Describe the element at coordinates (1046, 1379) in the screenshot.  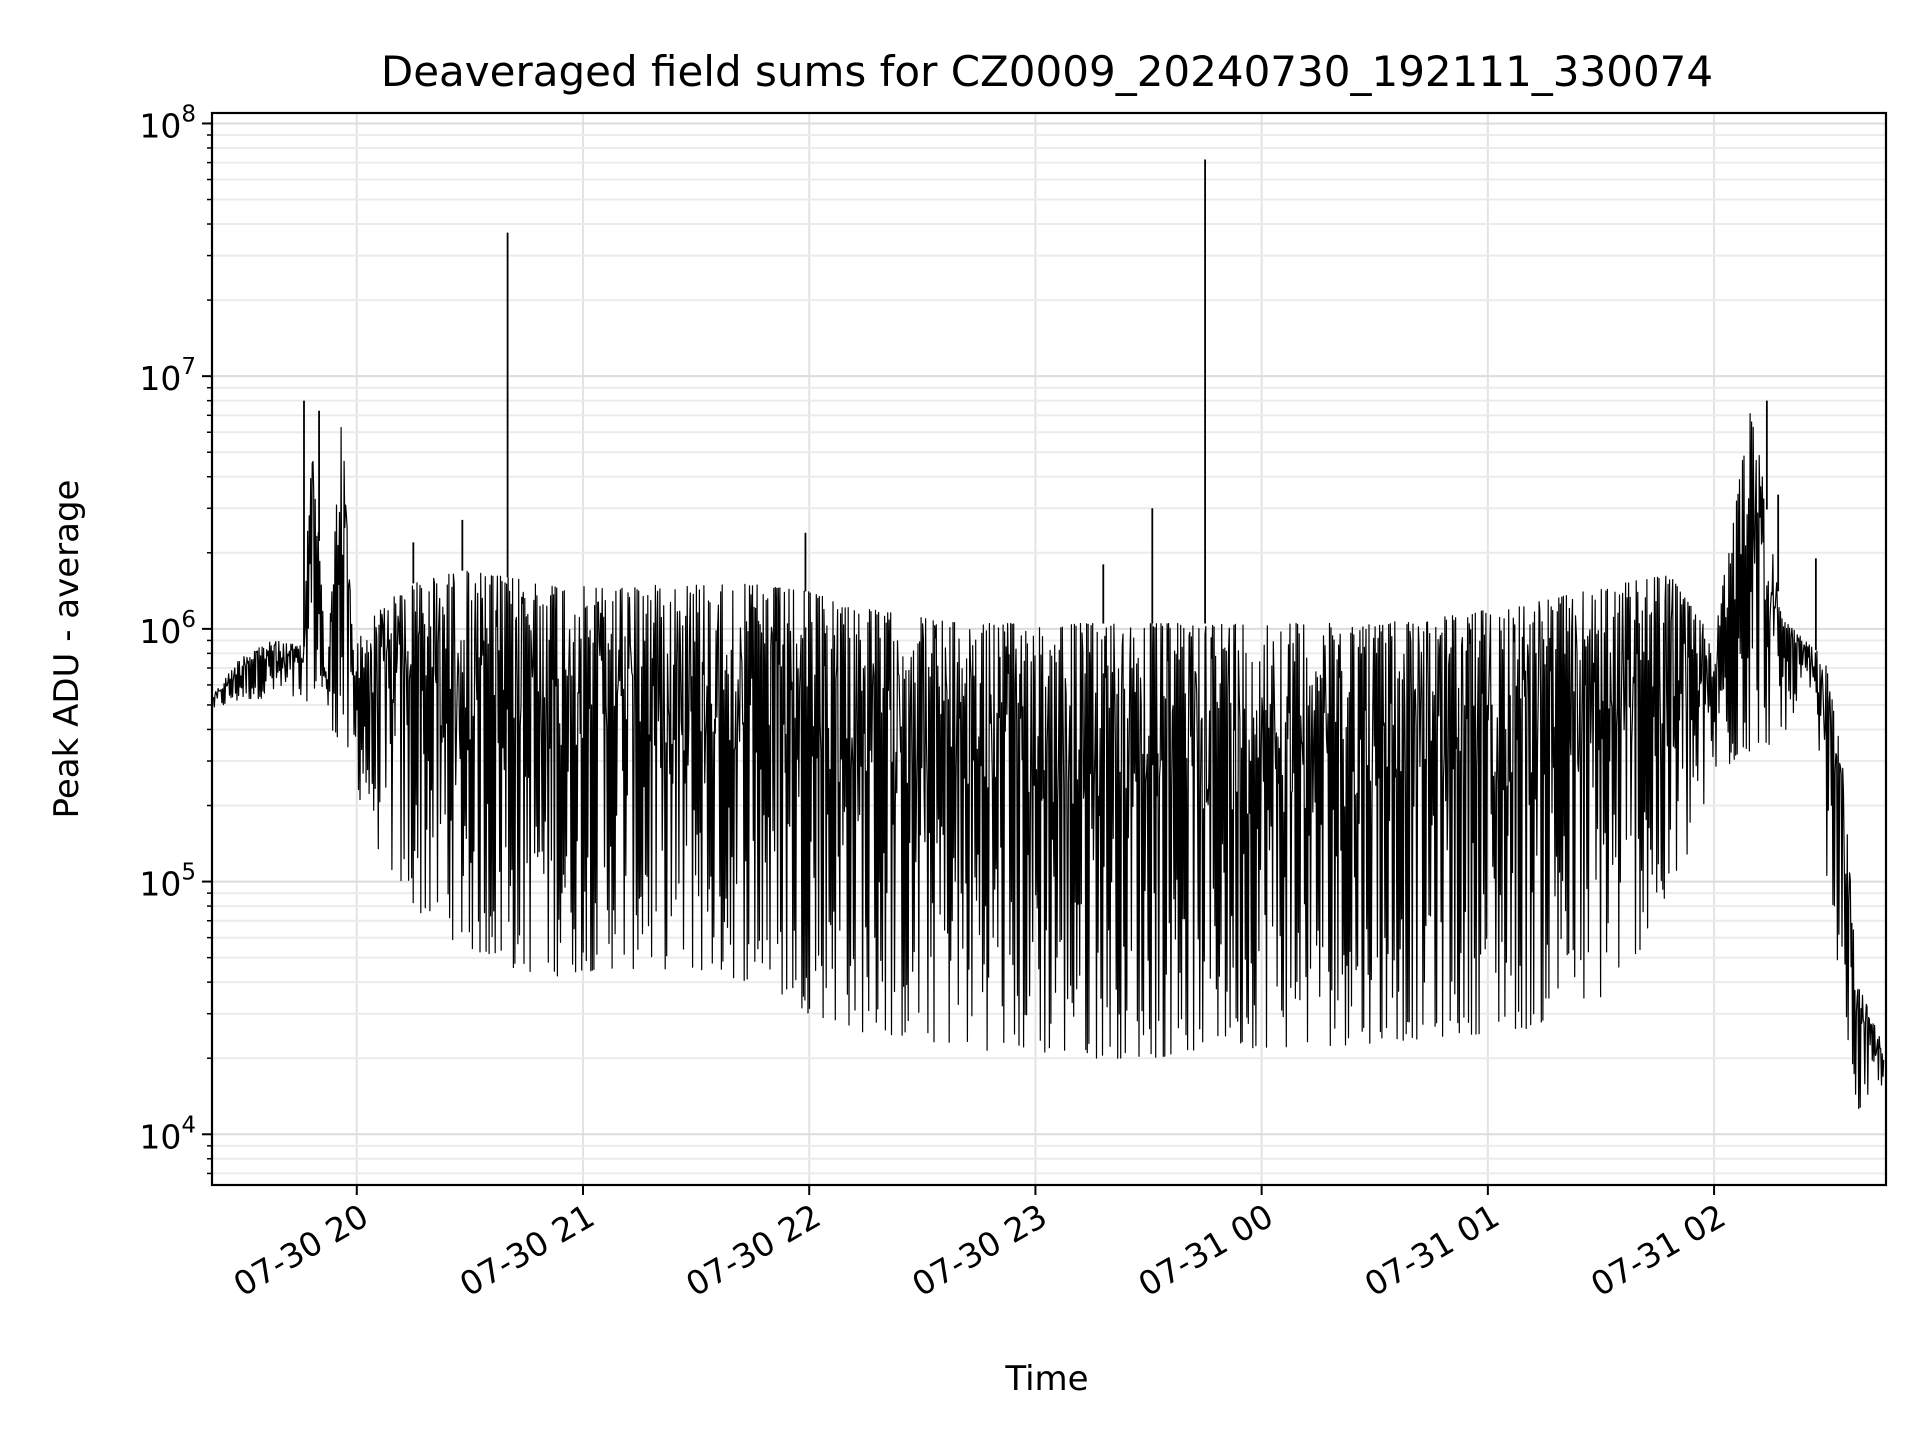
I see `x-axis-label: Time` at that location.